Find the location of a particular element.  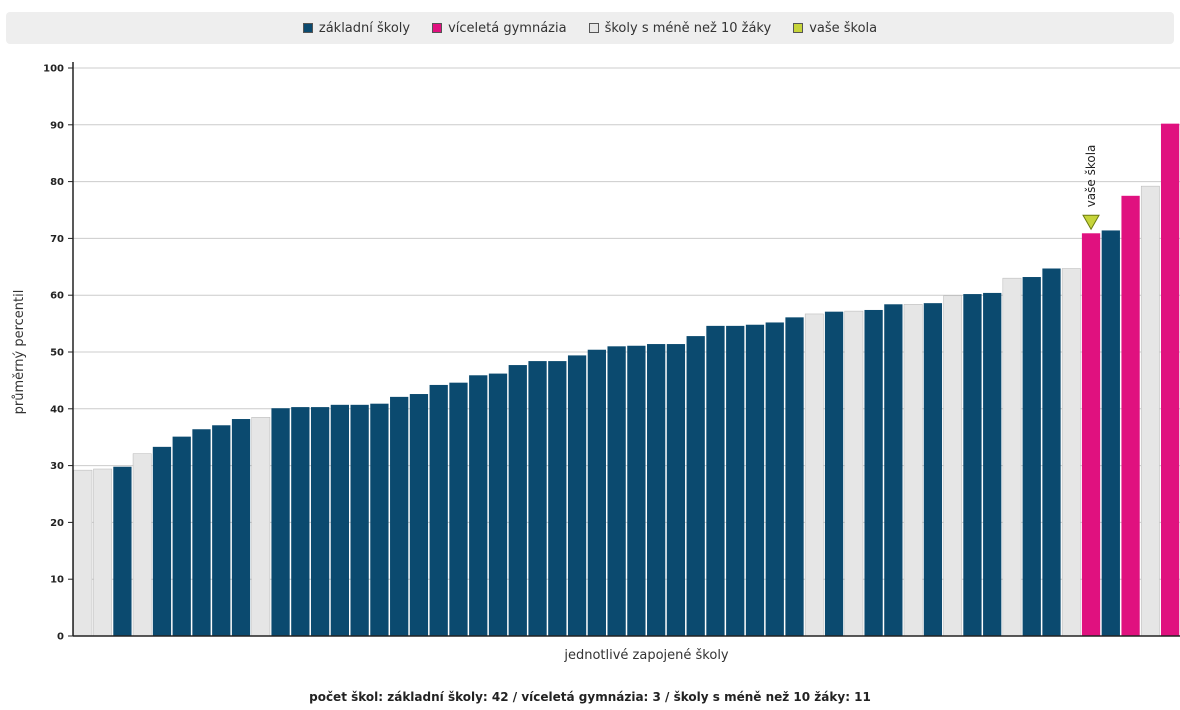

legend-label-male-skoly: školy s méně než 10 žáky is located at coordinates (688, 28).